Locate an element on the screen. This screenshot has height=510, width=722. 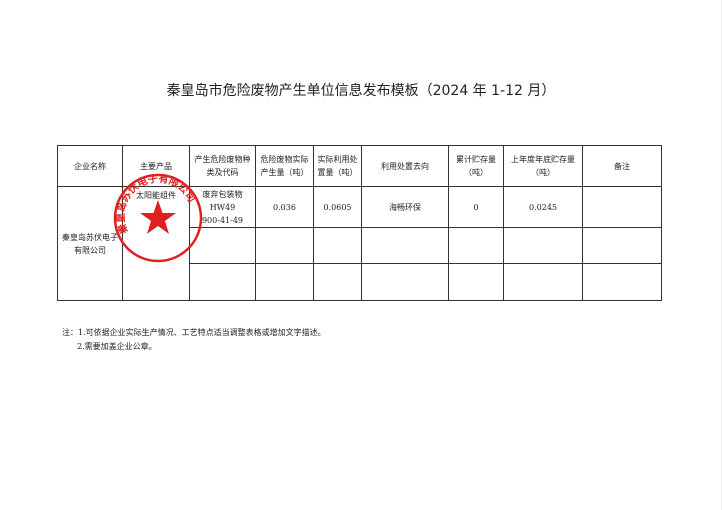
last-year-storage-cell: 0.0245 is located at coordinates (543, 207).